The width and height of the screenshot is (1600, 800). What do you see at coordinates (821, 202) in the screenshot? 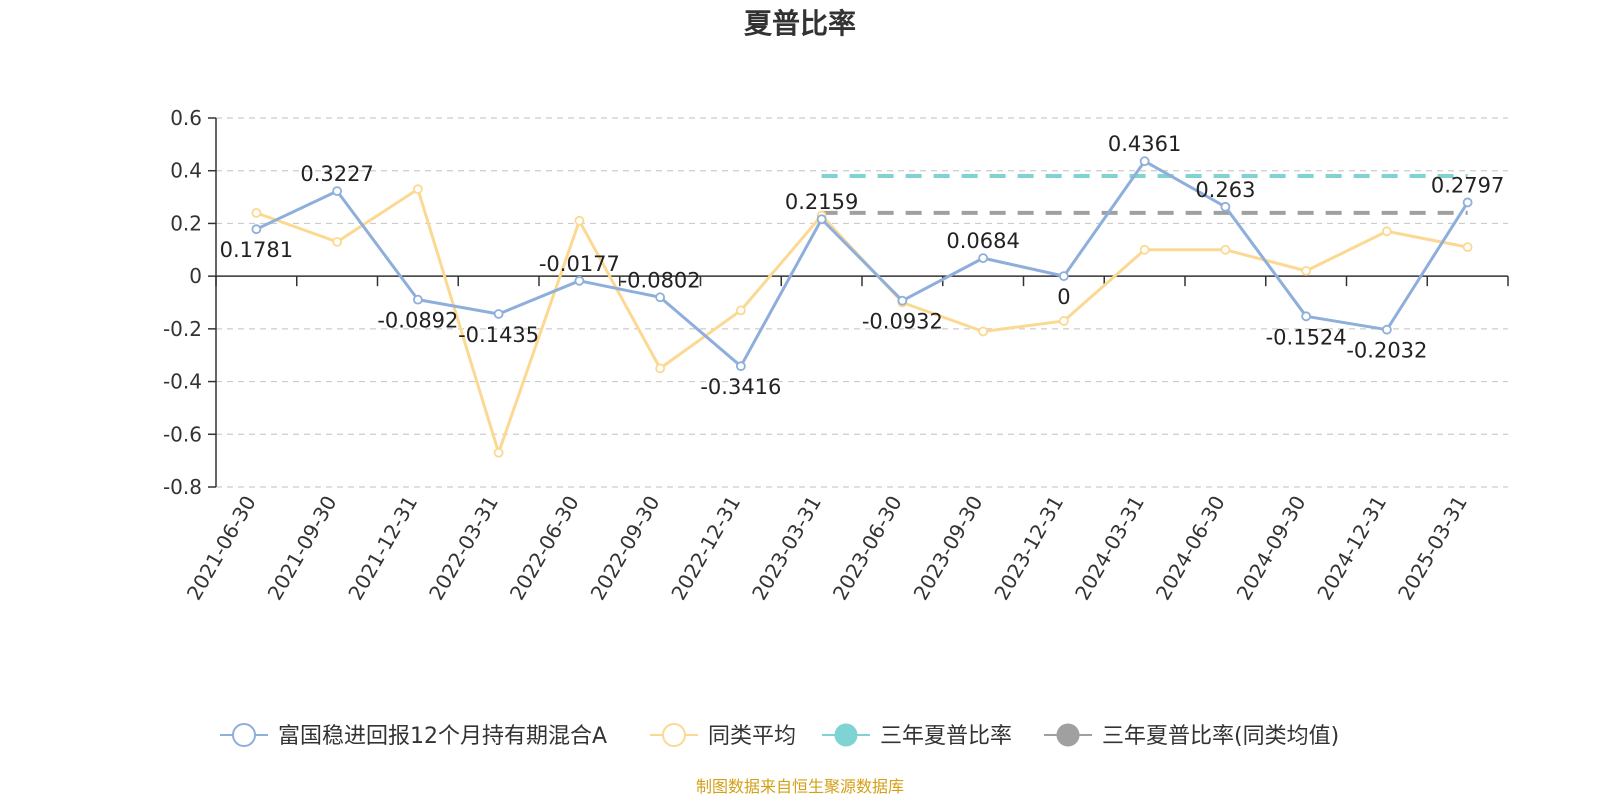
I see `data-label: 0.2159` at bounding box center [821, 202].